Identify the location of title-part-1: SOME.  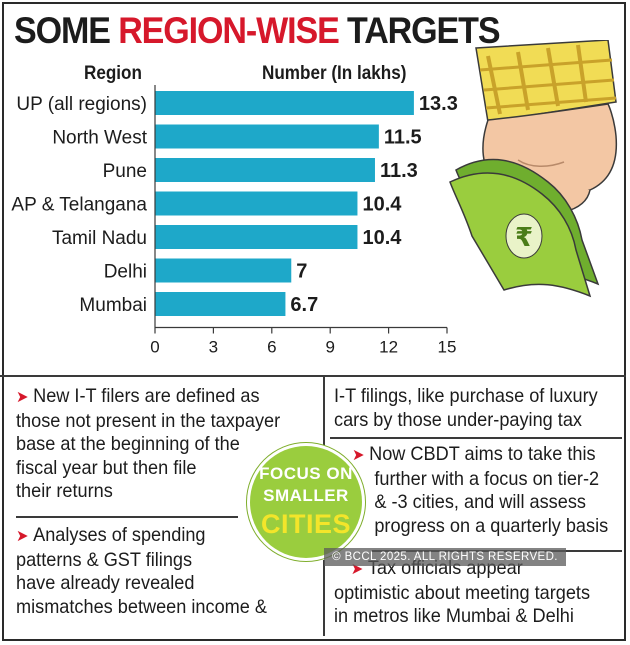
(62, 30).